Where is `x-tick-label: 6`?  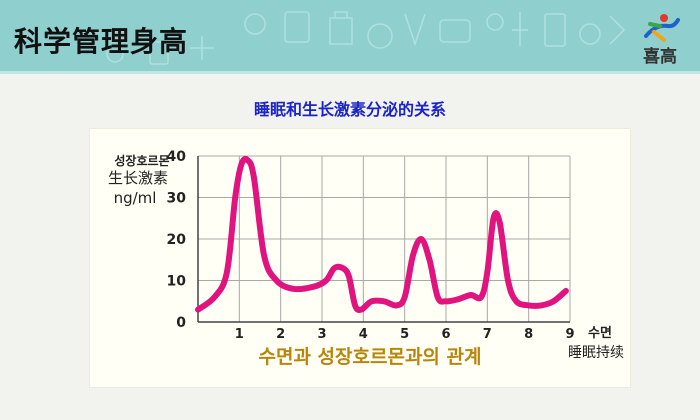 x-tick-label: 6 is located at coordinates (445, 334).